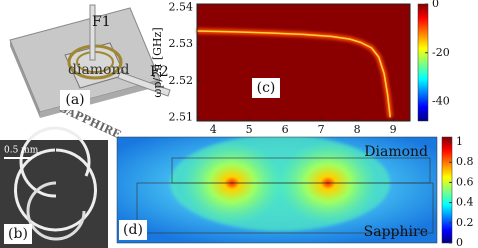 Image resolution: width=478 pixels, height=248 pixels. Describe the element at coordinates (441, 52) in the screenshot. I see `colorbar-label: -20` at that location.